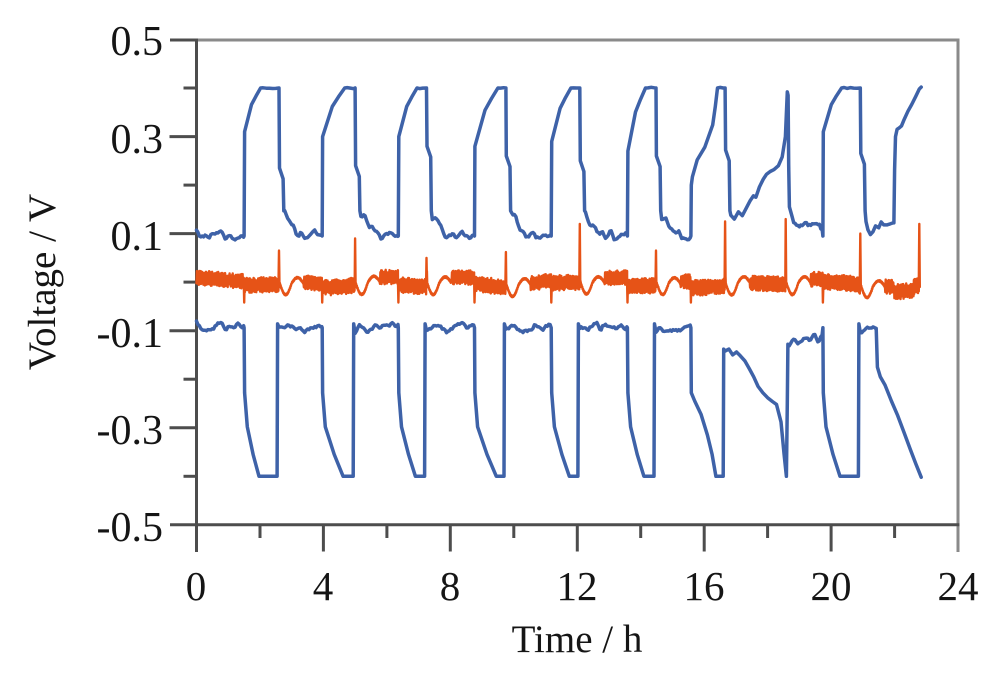  I want to click on svg-text: 12, so click(577, 586).